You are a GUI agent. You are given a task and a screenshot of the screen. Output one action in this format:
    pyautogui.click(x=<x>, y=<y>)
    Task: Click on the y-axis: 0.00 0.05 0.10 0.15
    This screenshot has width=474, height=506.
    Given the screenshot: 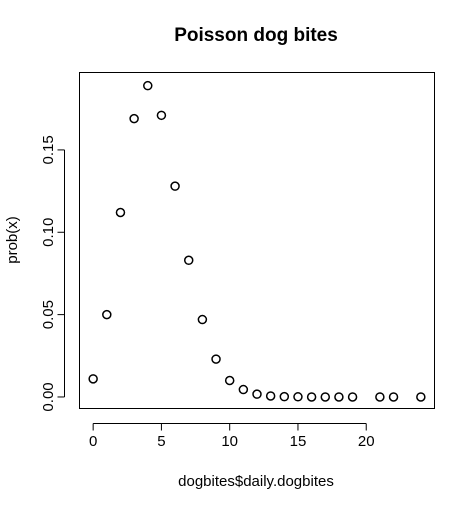 What is the action you would take?
    pyautogui.click(x=52, y=273)
    